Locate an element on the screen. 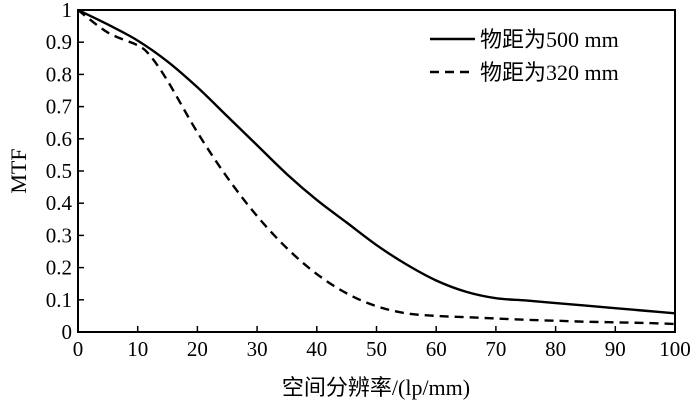 This screenshot has height=408, width=700. y-tick-label: 0 is located at coordinates (67, 332).